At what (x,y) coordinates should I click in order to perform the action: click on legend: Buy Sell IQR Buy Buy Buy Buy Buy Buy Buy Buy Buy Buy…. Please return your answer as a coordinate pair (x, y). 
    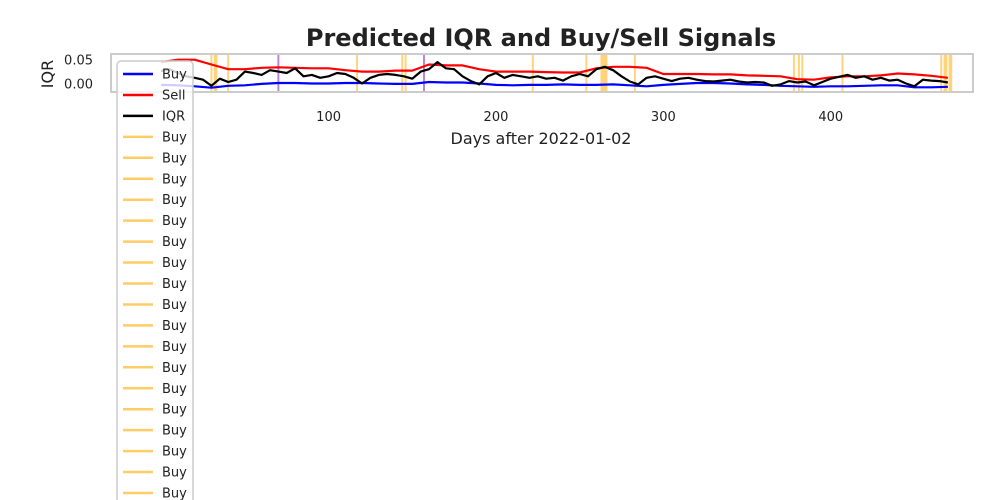
    Looking at the image, I should click on (155, 280).